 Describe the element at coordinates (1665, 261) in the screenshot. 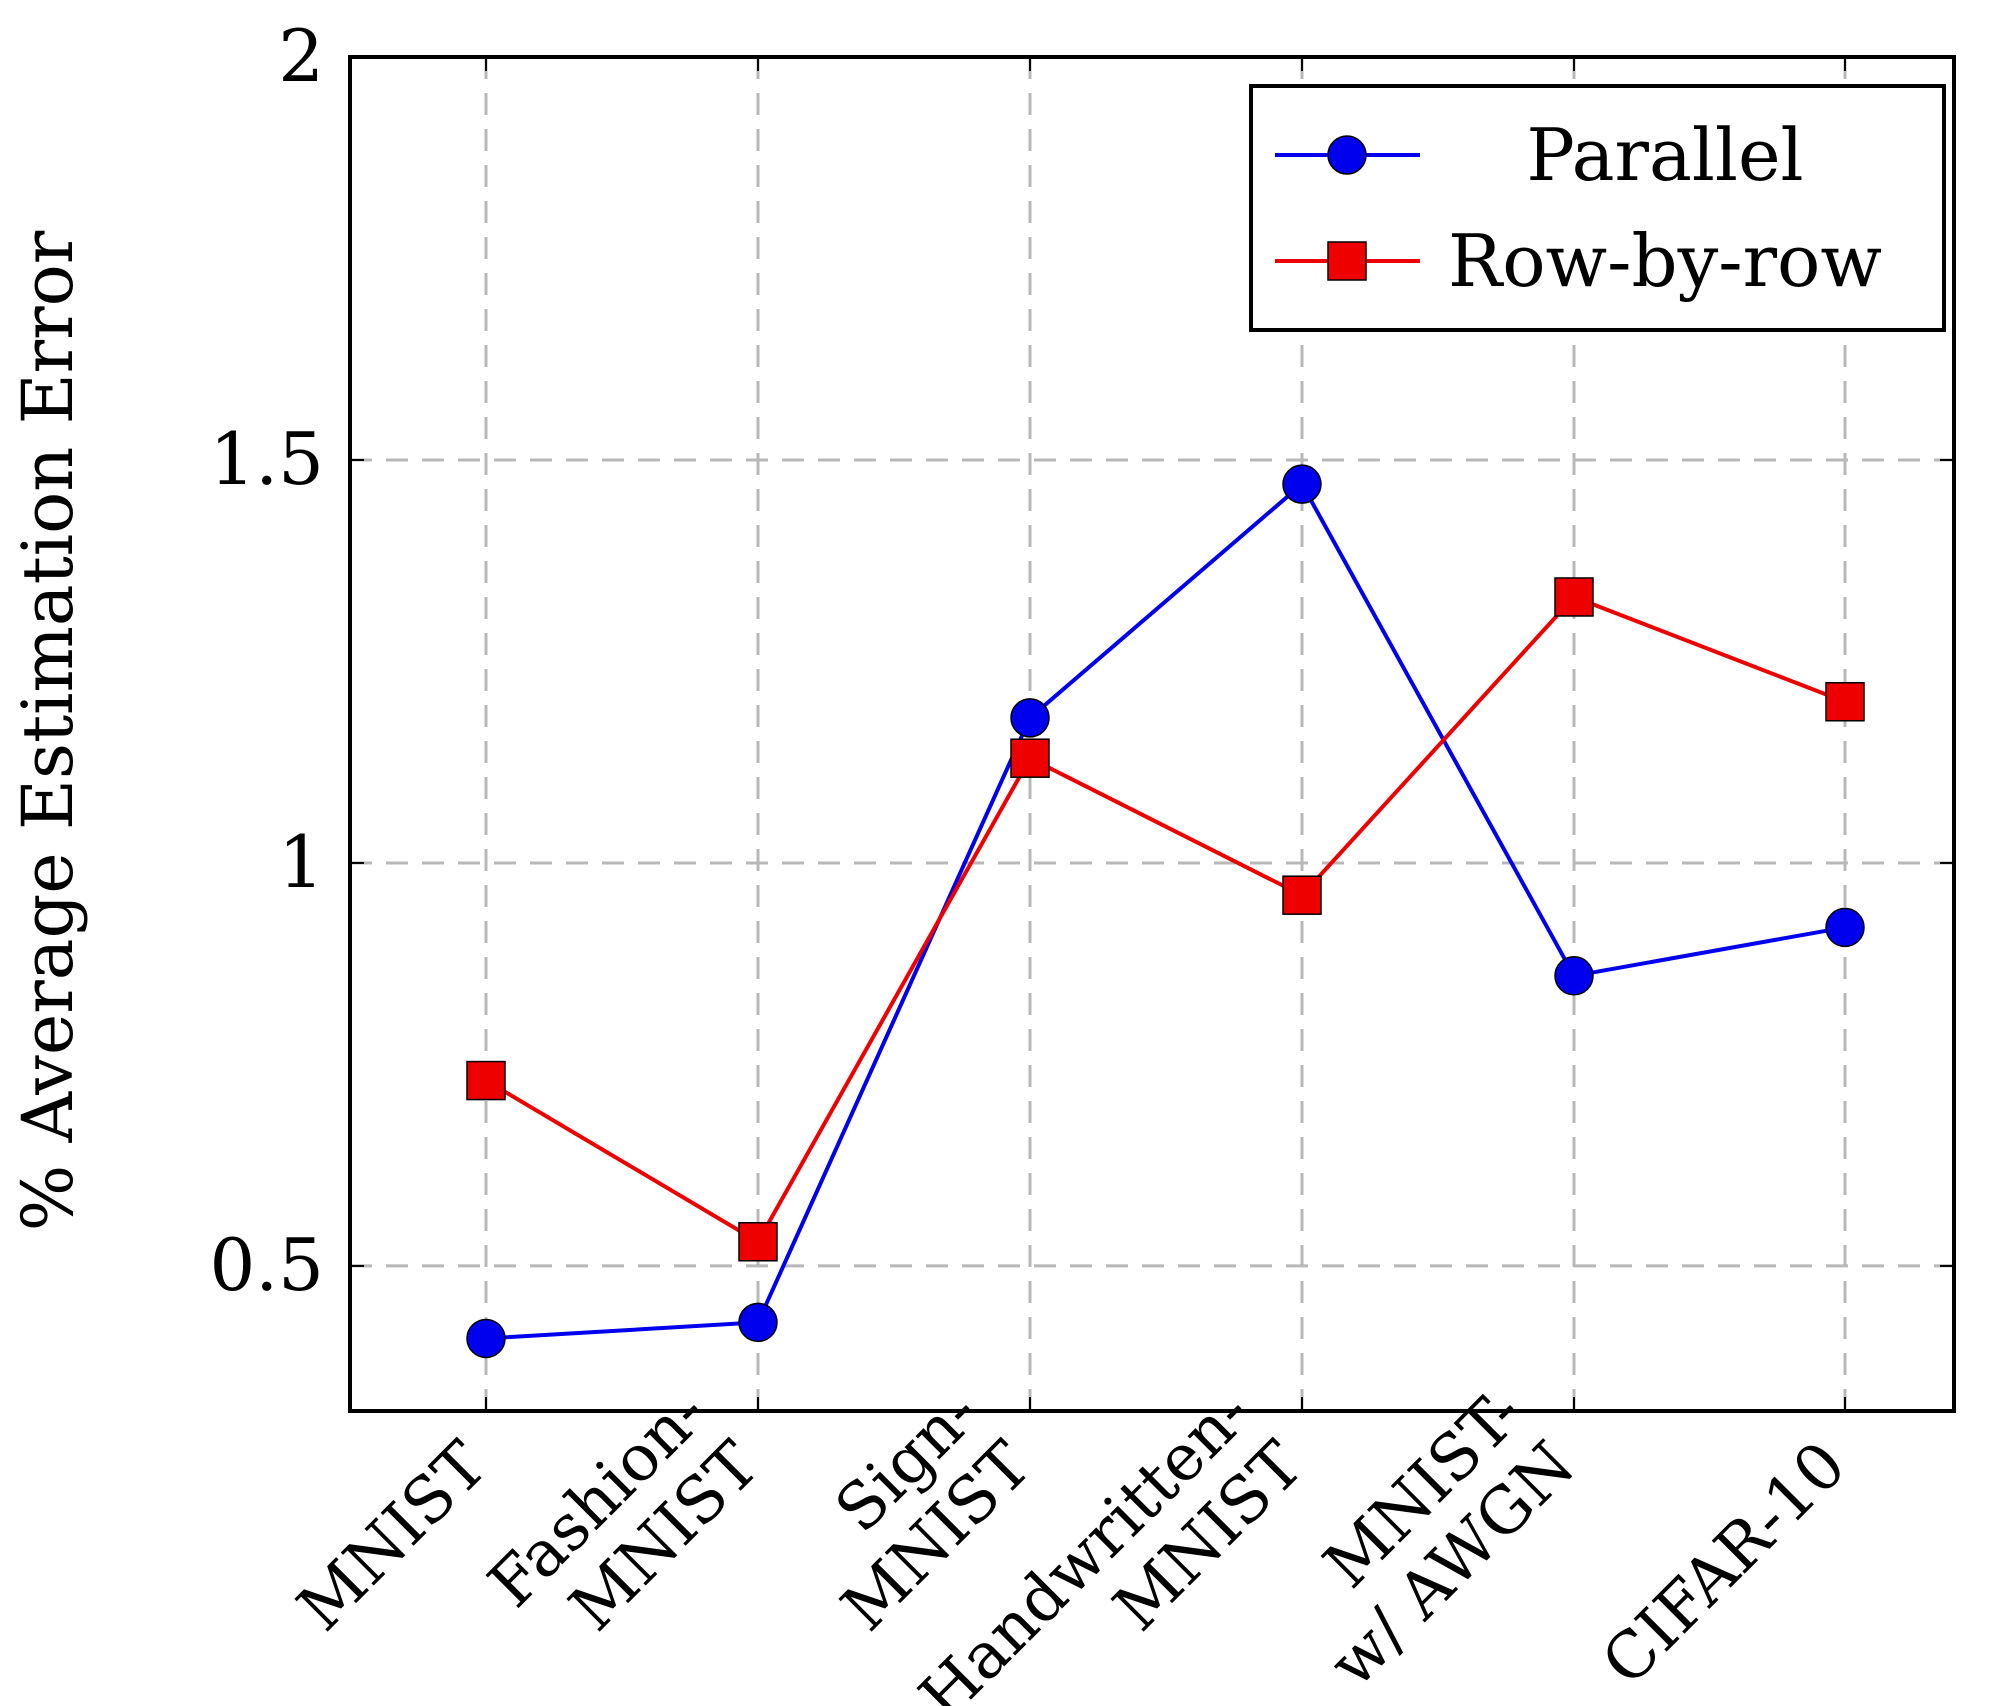

I see `legend-label: Row-by-row` at that location.